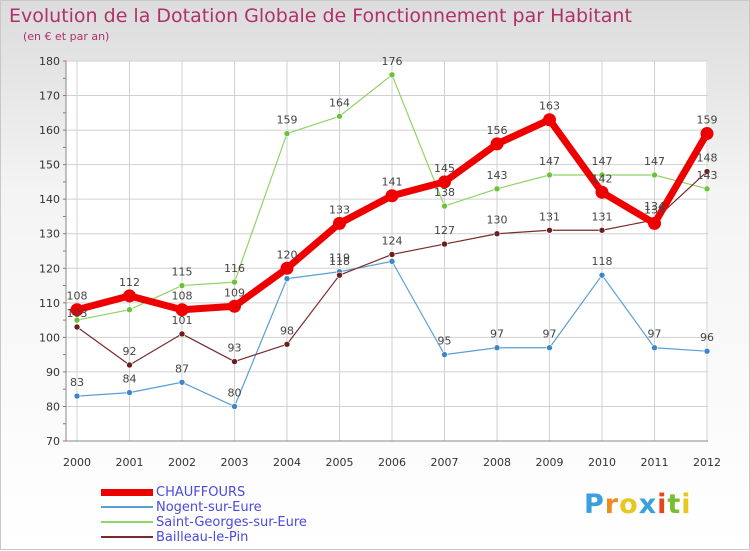 This screenshot has height=551, width=750. Describe the element at coordinates (392, 182) in the screenshot. I see `data-label: 141` at that location.